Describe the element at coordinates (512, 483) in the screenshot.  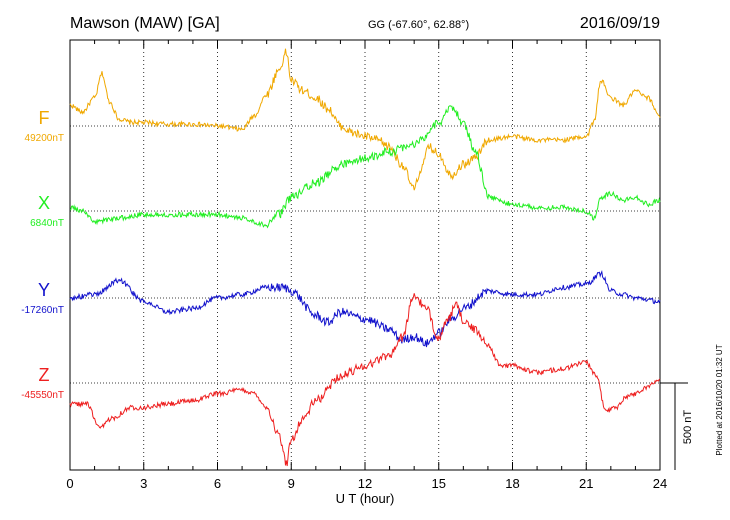
I see `x-tick-label-18: 18` at that location.